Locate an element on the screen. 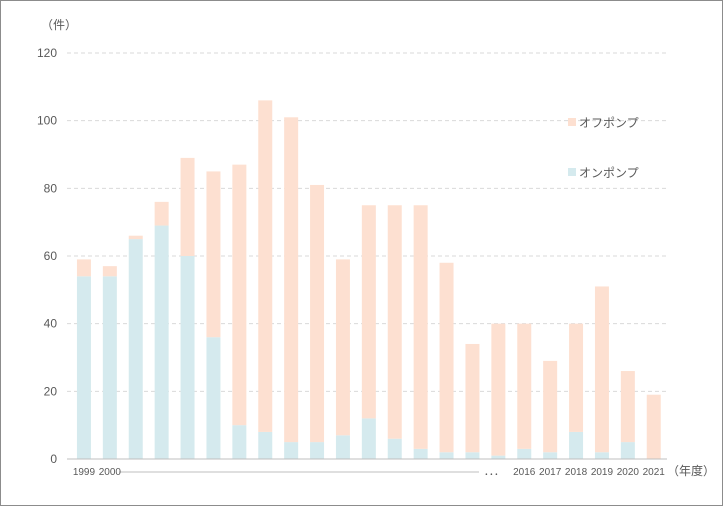 The height and width of the screenshot is (506, 723). y-tick-label: 20 is located at coordinates (51, 391).